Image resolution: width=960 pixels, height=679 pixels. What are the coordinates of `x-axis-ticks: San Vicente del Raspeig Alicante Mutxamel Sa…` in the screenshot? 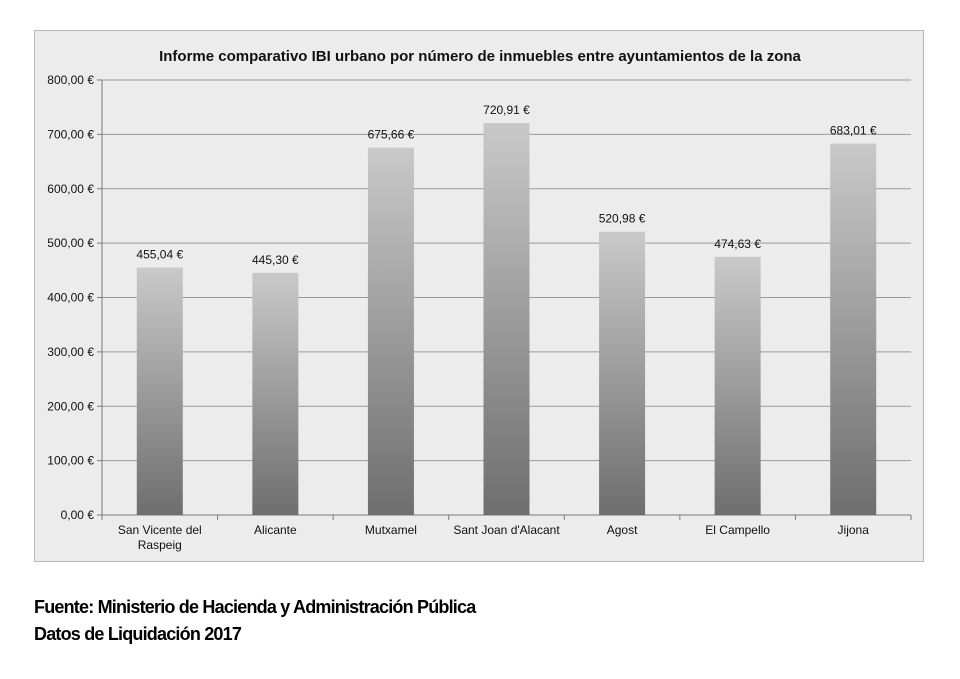 It's located at (493, 537).